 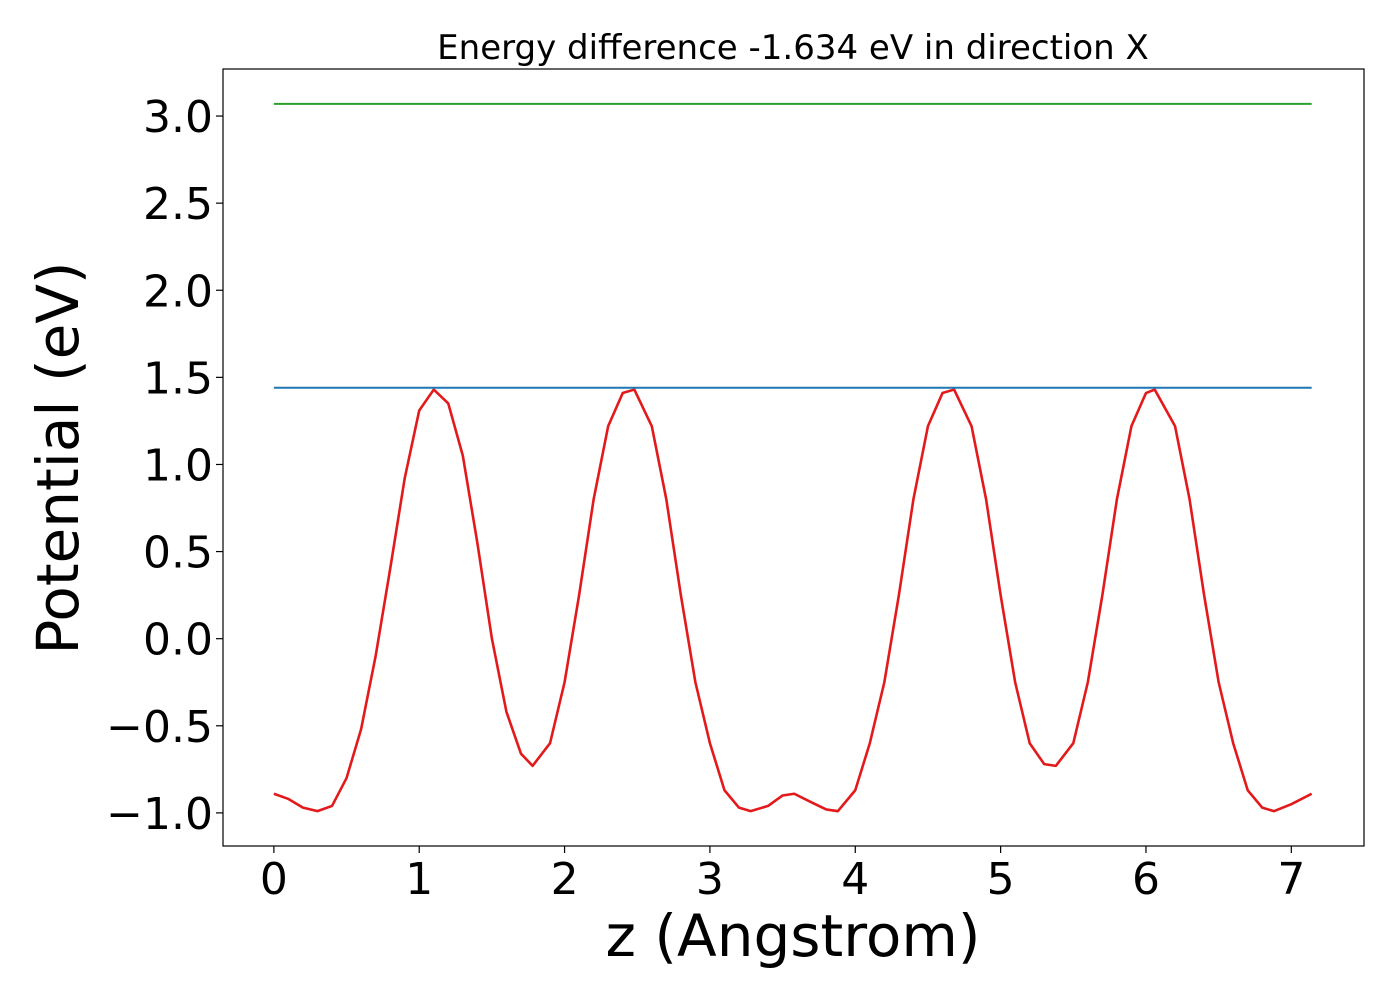 I want to click on y-tick-label: 0.0, so click(x=178, y=640).